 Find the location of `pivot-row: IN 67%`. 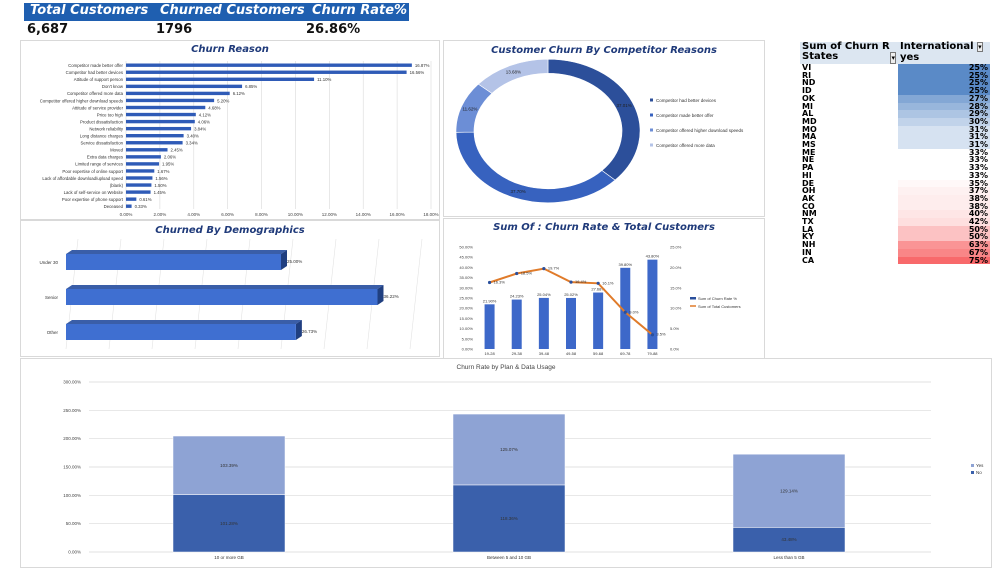

pivot-row: IN 67% is located at coordinates (895, 253).